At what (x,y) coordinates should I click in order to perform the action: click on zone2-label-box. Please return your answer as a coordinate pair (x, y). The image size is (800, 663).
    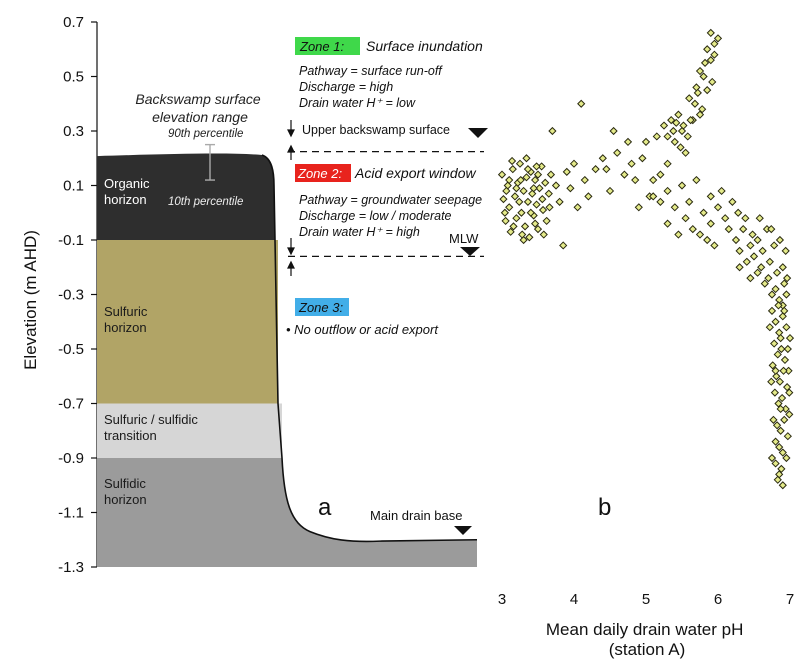
    Looking at the image, I should click on (323, 173).